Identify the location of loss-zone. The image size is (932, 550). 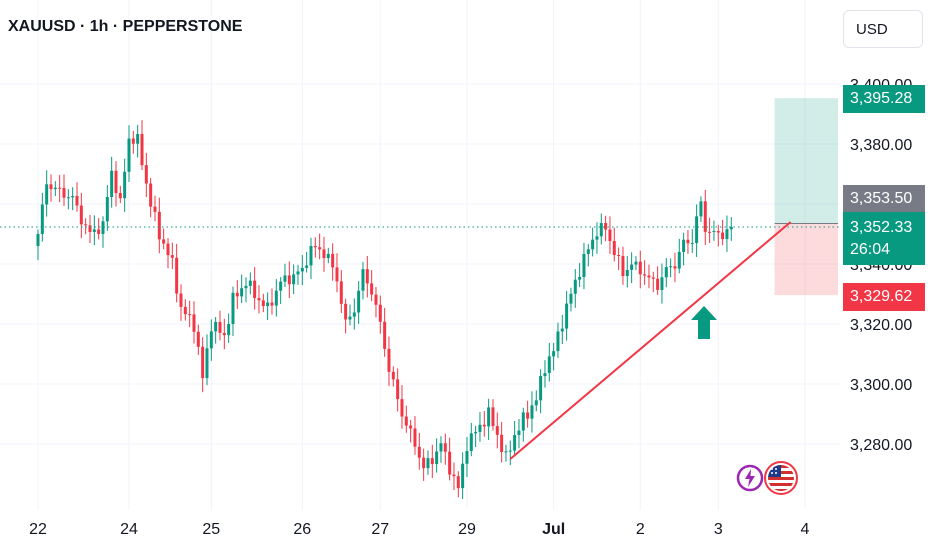
(806, 259).